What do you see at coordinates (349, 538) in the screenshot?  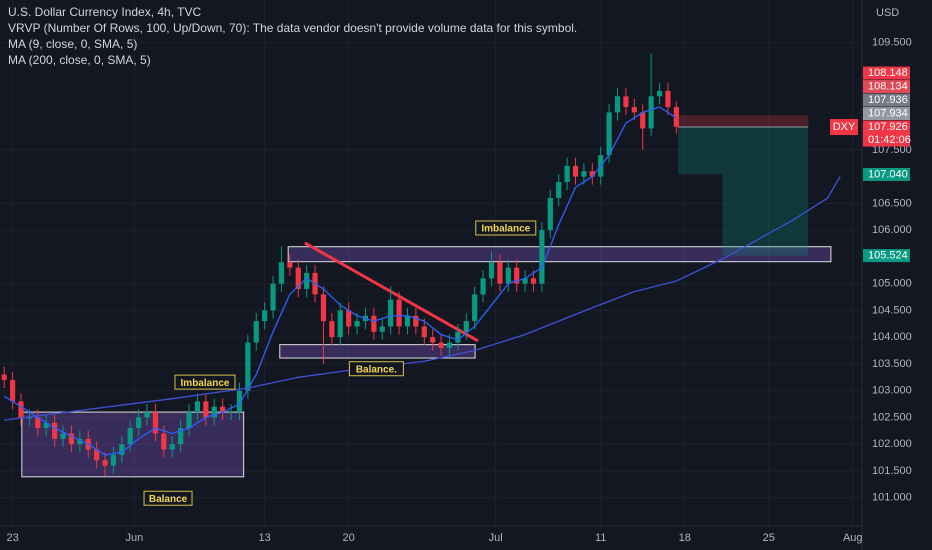 I see `x-tick-label: 20` at bounding box center [349, 538].